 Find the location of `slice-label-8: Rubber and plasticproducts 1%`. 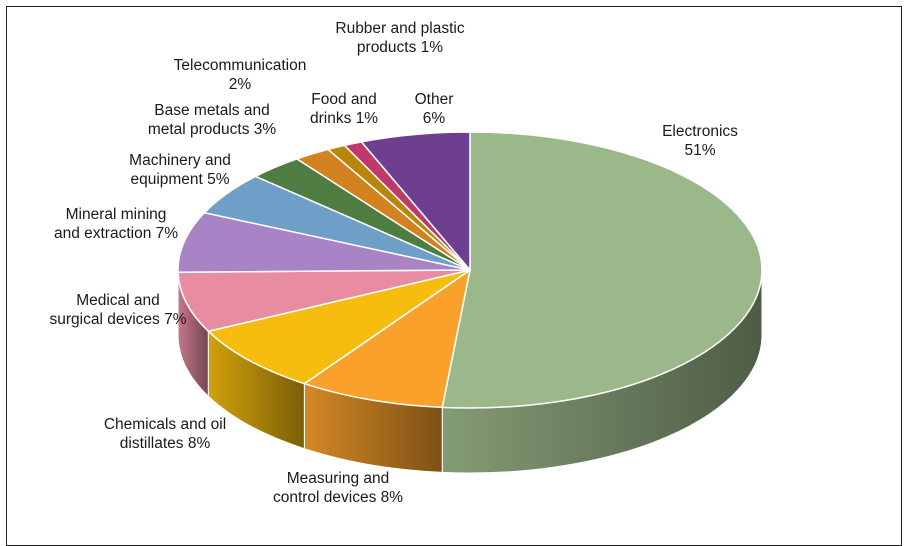

slice-label-8: Rubber and plasticproducts 1% is located at coordinates (399, 38).